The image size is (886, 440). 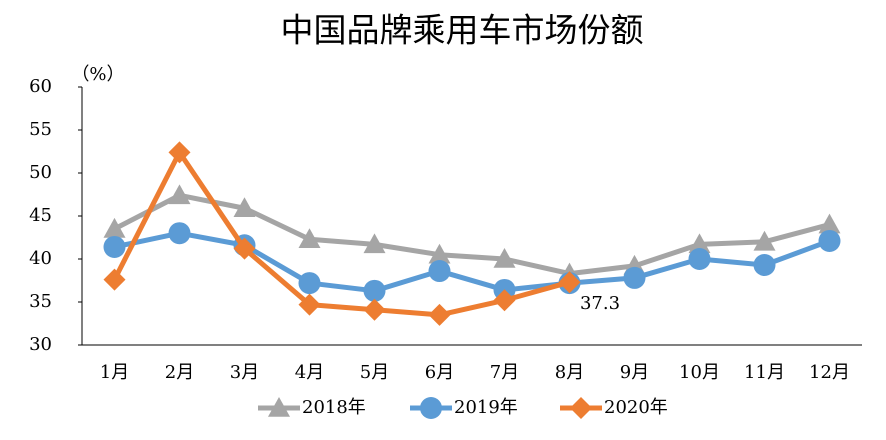 I want to click on x-tick-label: 8月, so click(x=569, y=372).